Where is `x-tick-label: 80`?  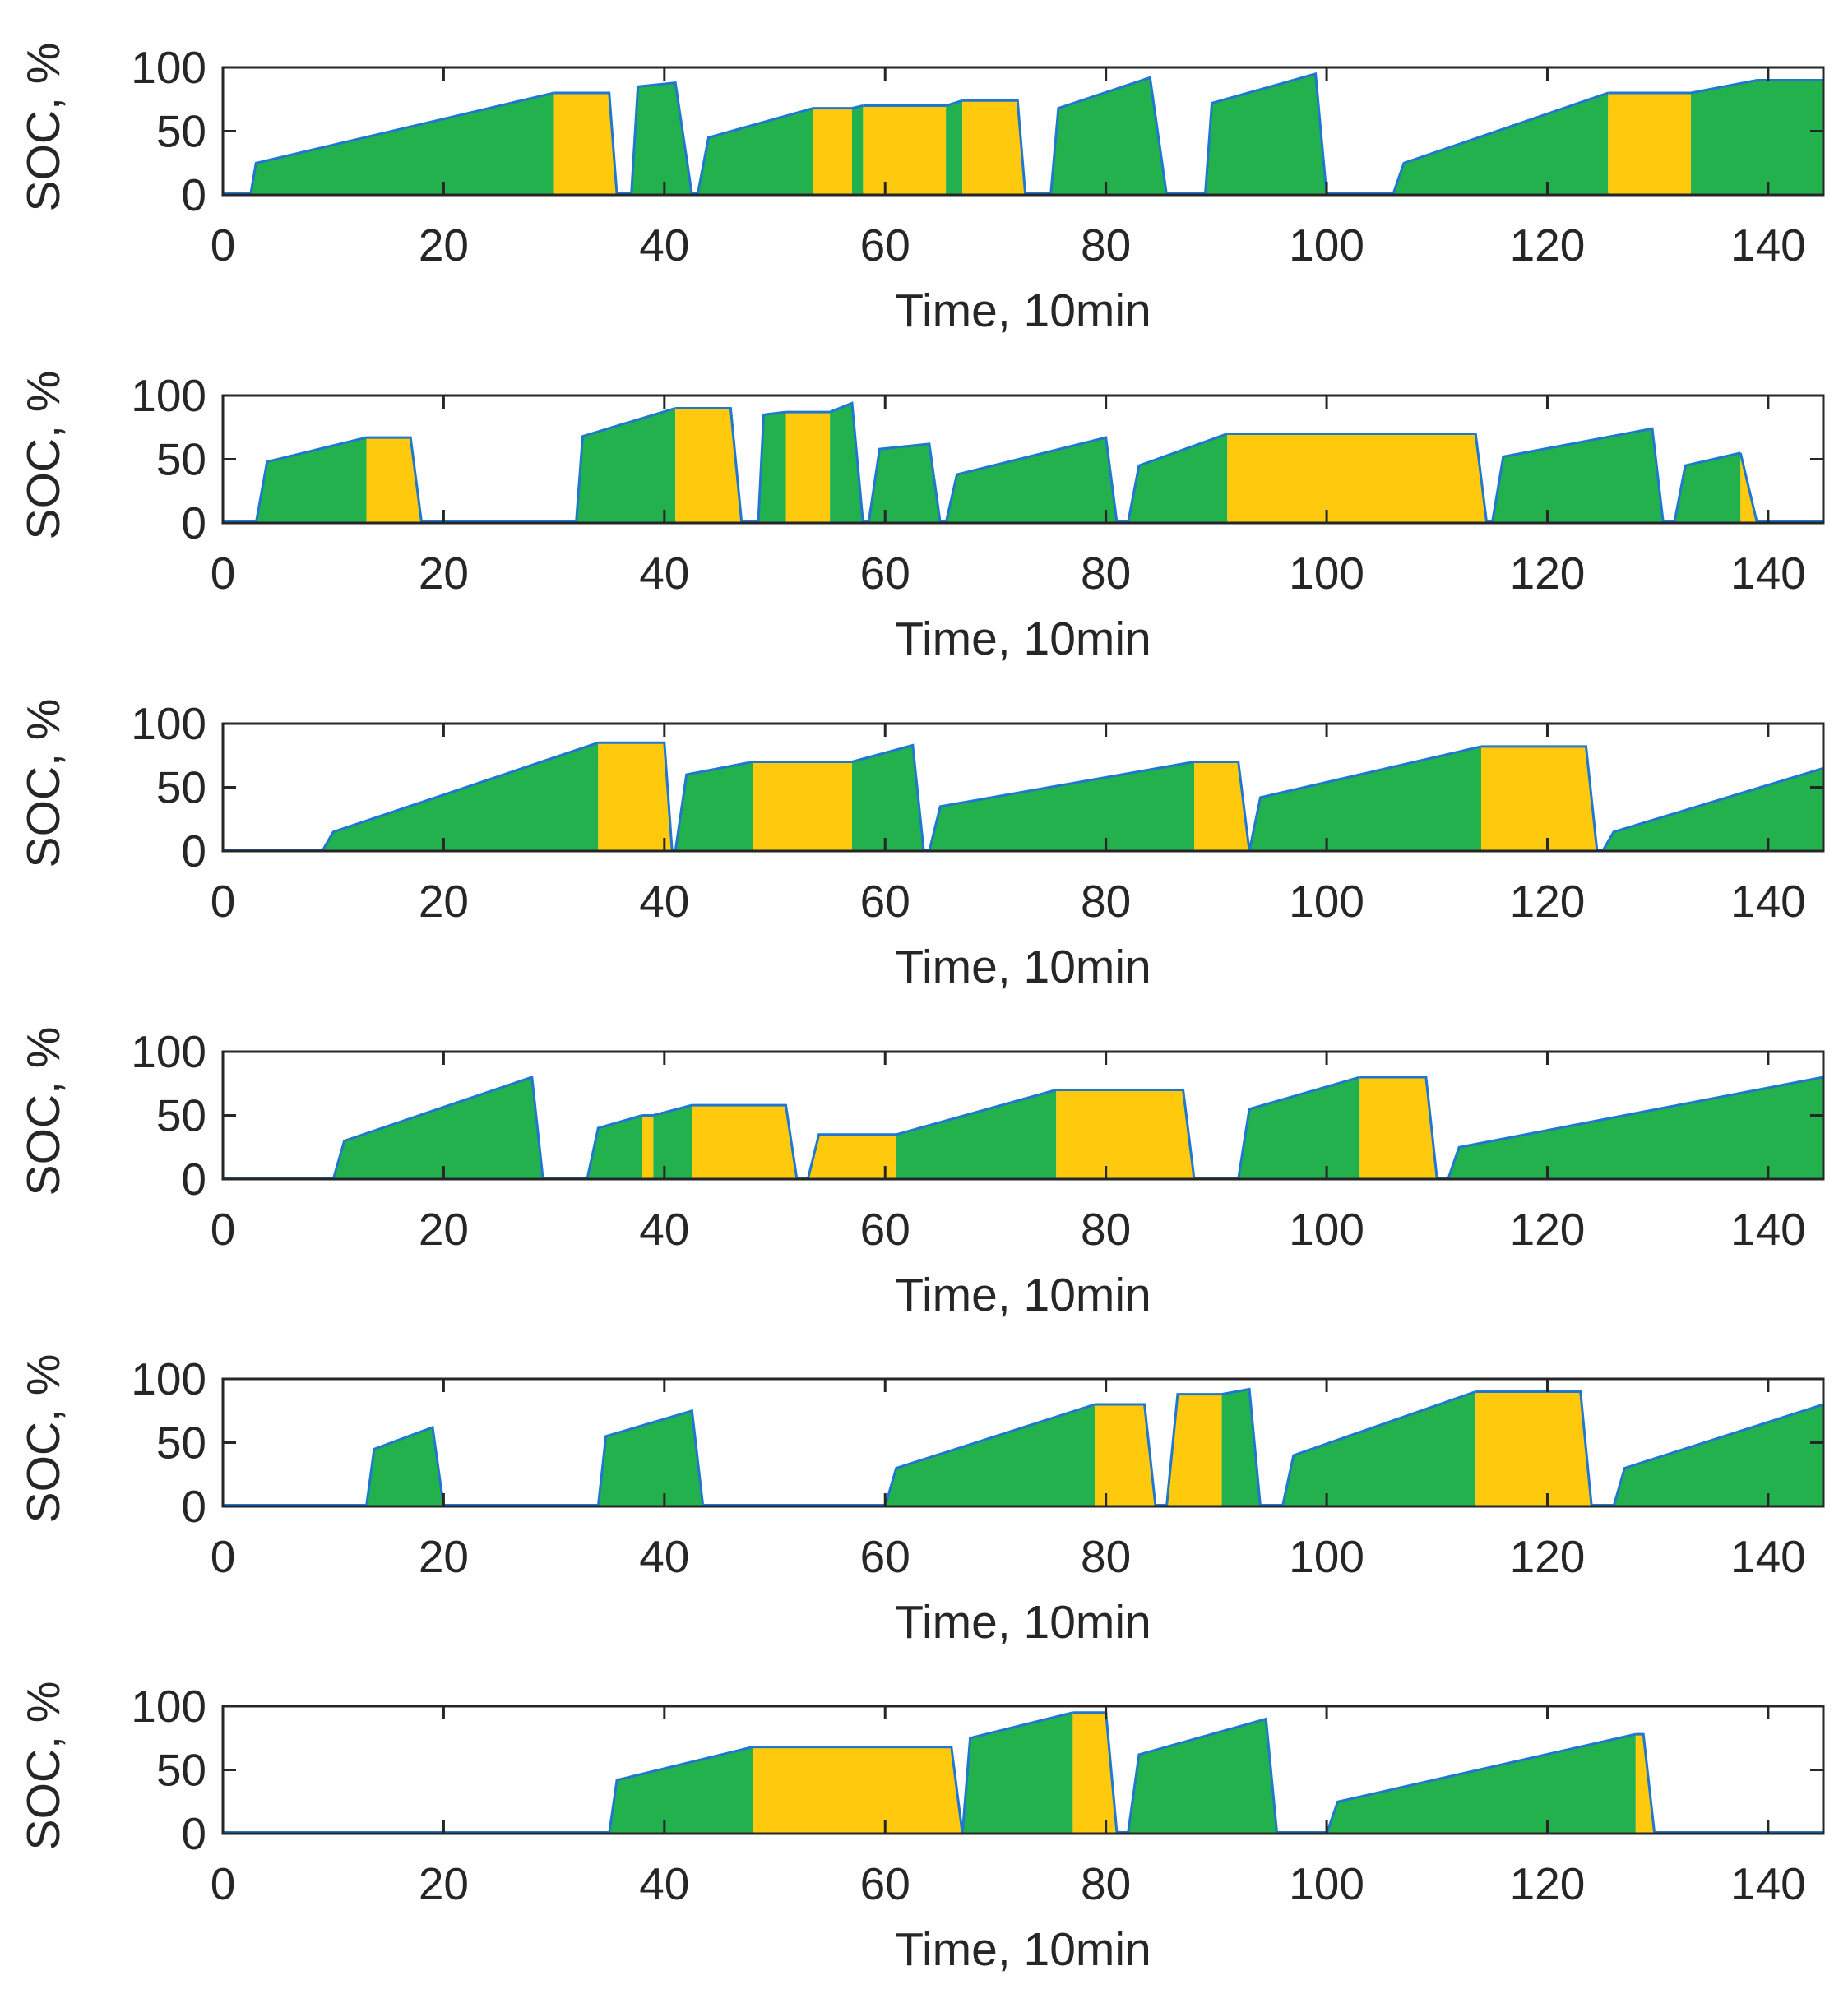
x-tick-label: 80 is located at coordinates (1106, 901).